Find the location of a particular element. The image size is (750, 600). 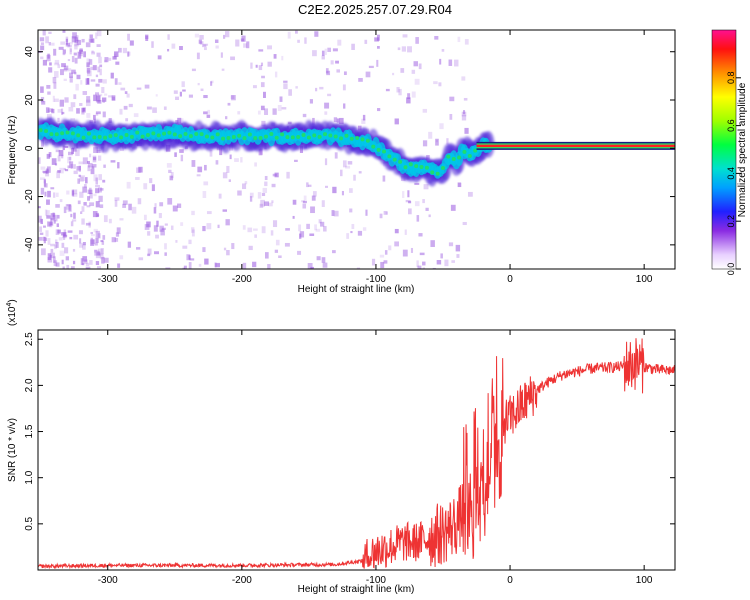

x-tick-label: -100 is located at coordinates (376, 279).